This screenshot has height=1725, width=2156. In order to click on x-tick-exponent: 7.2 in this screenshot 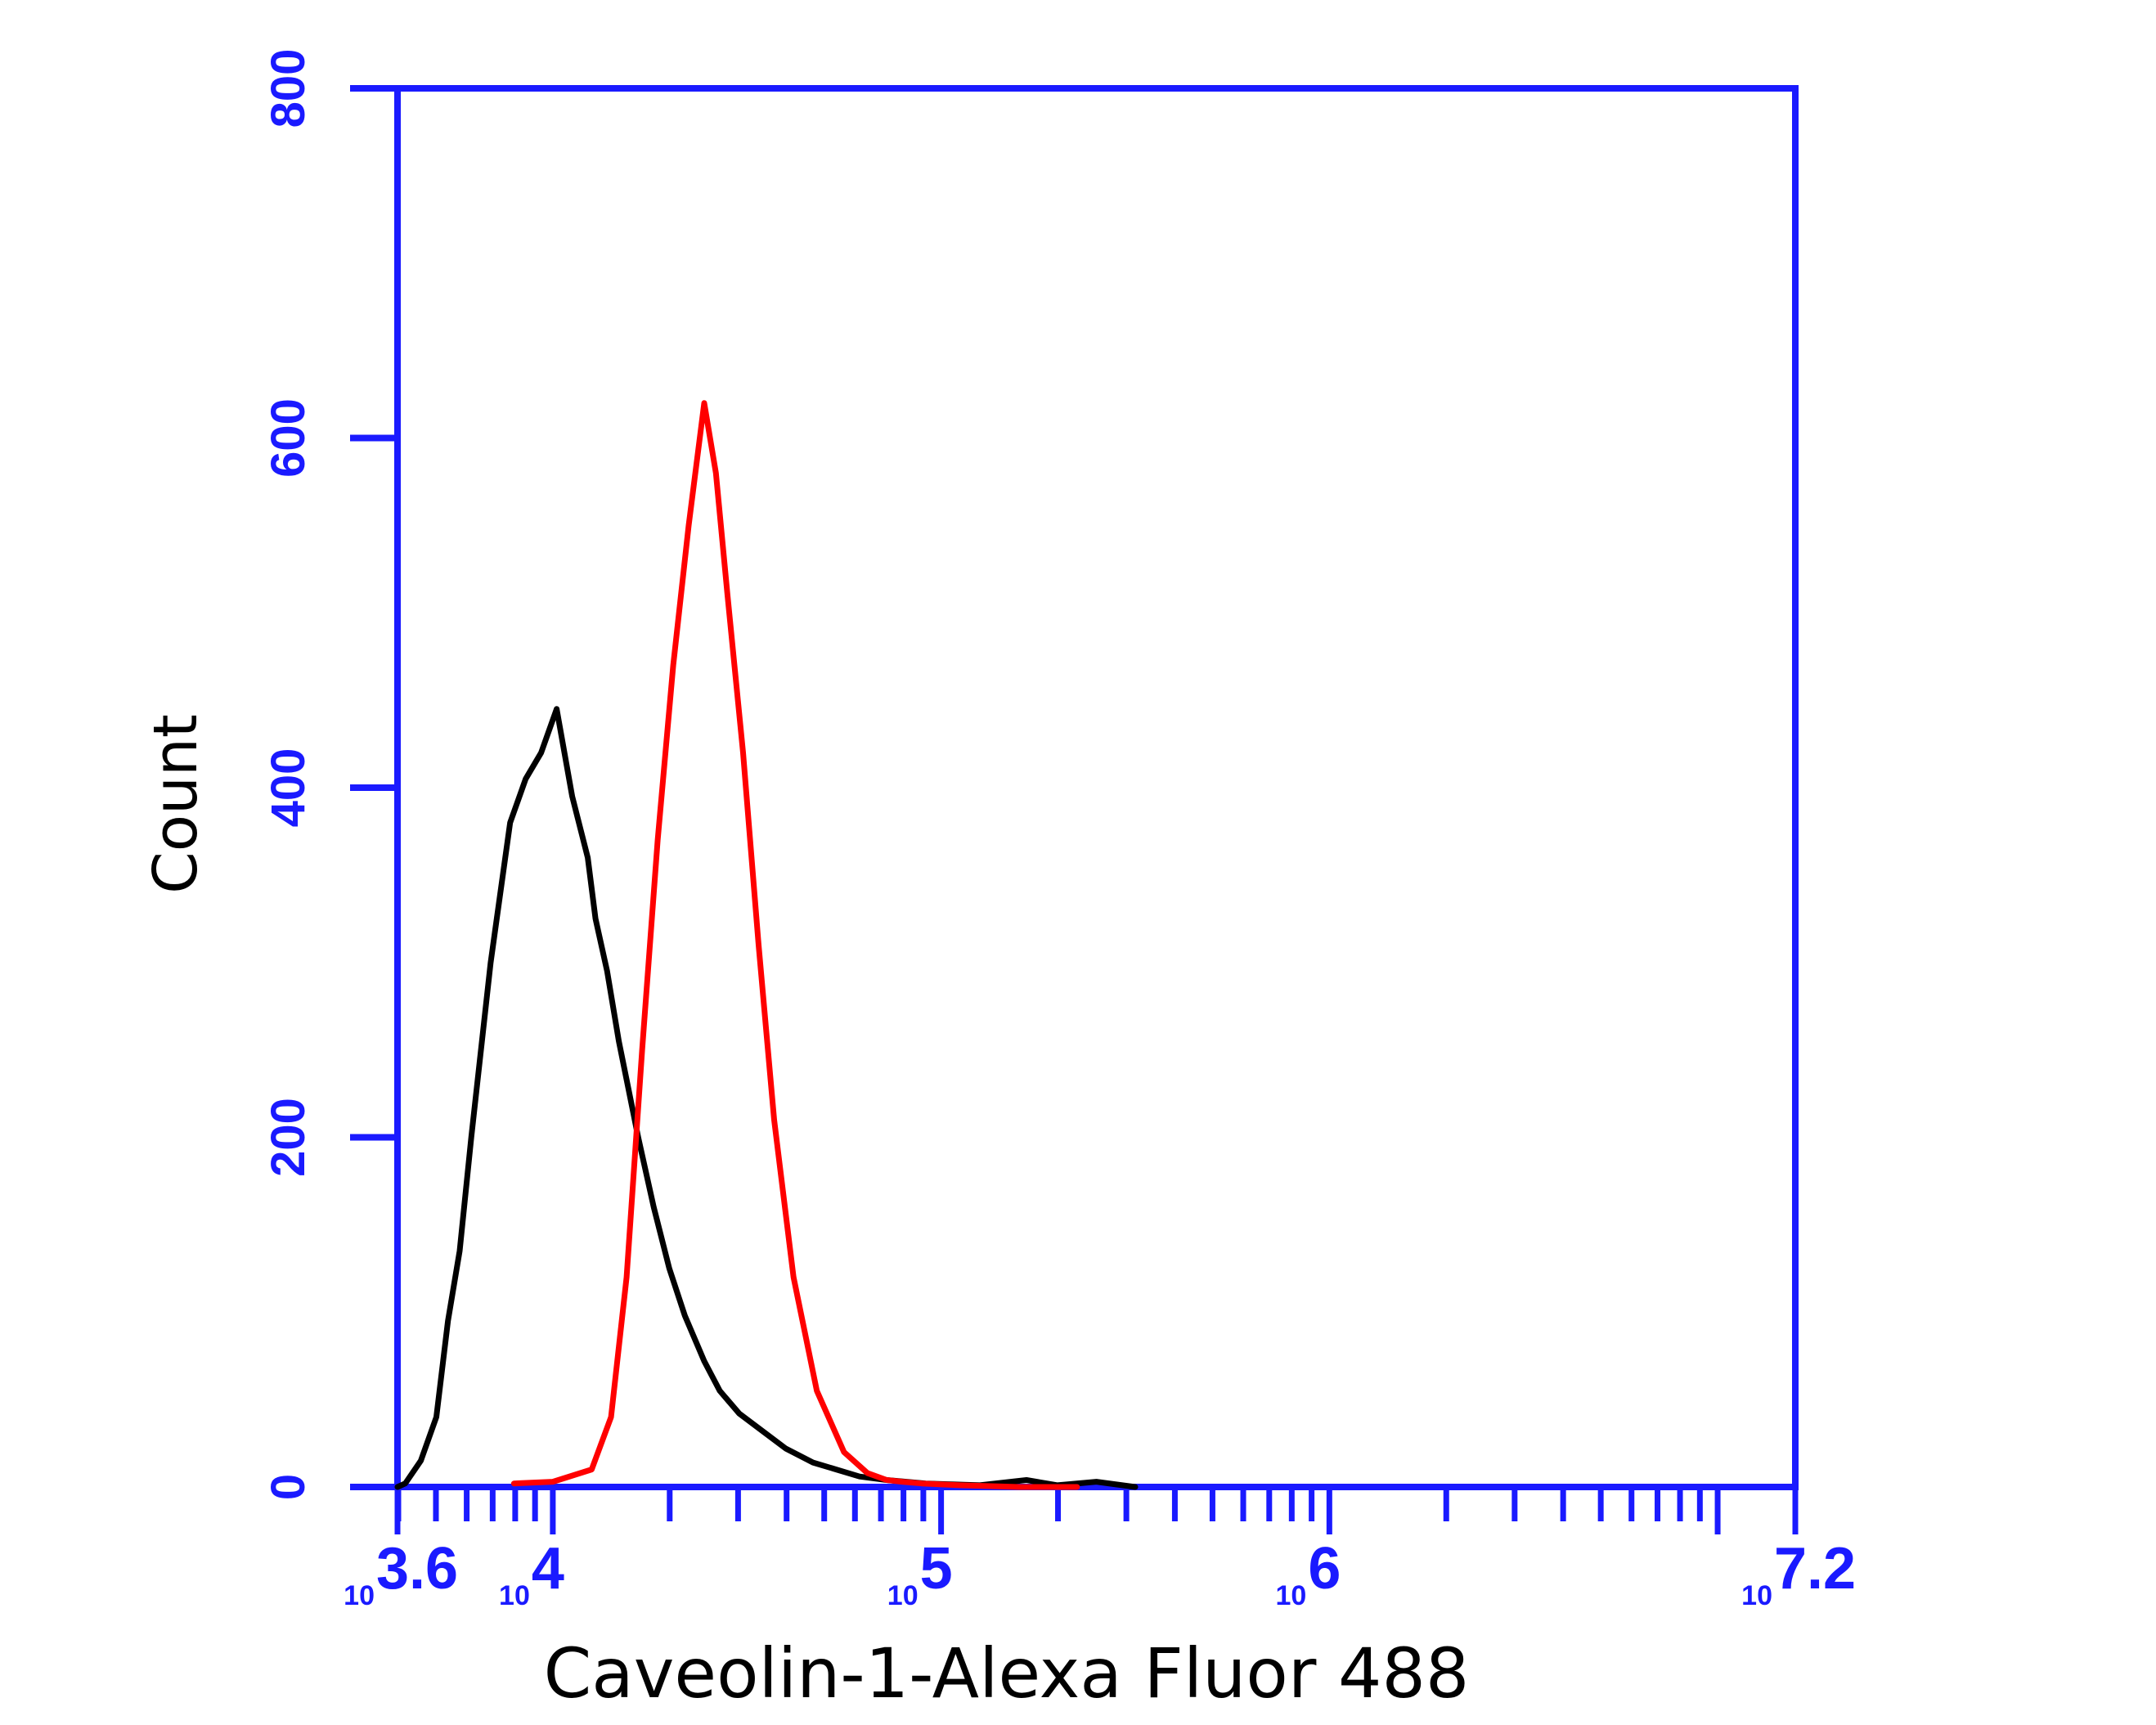, I will do `click(1815, 1568)`.